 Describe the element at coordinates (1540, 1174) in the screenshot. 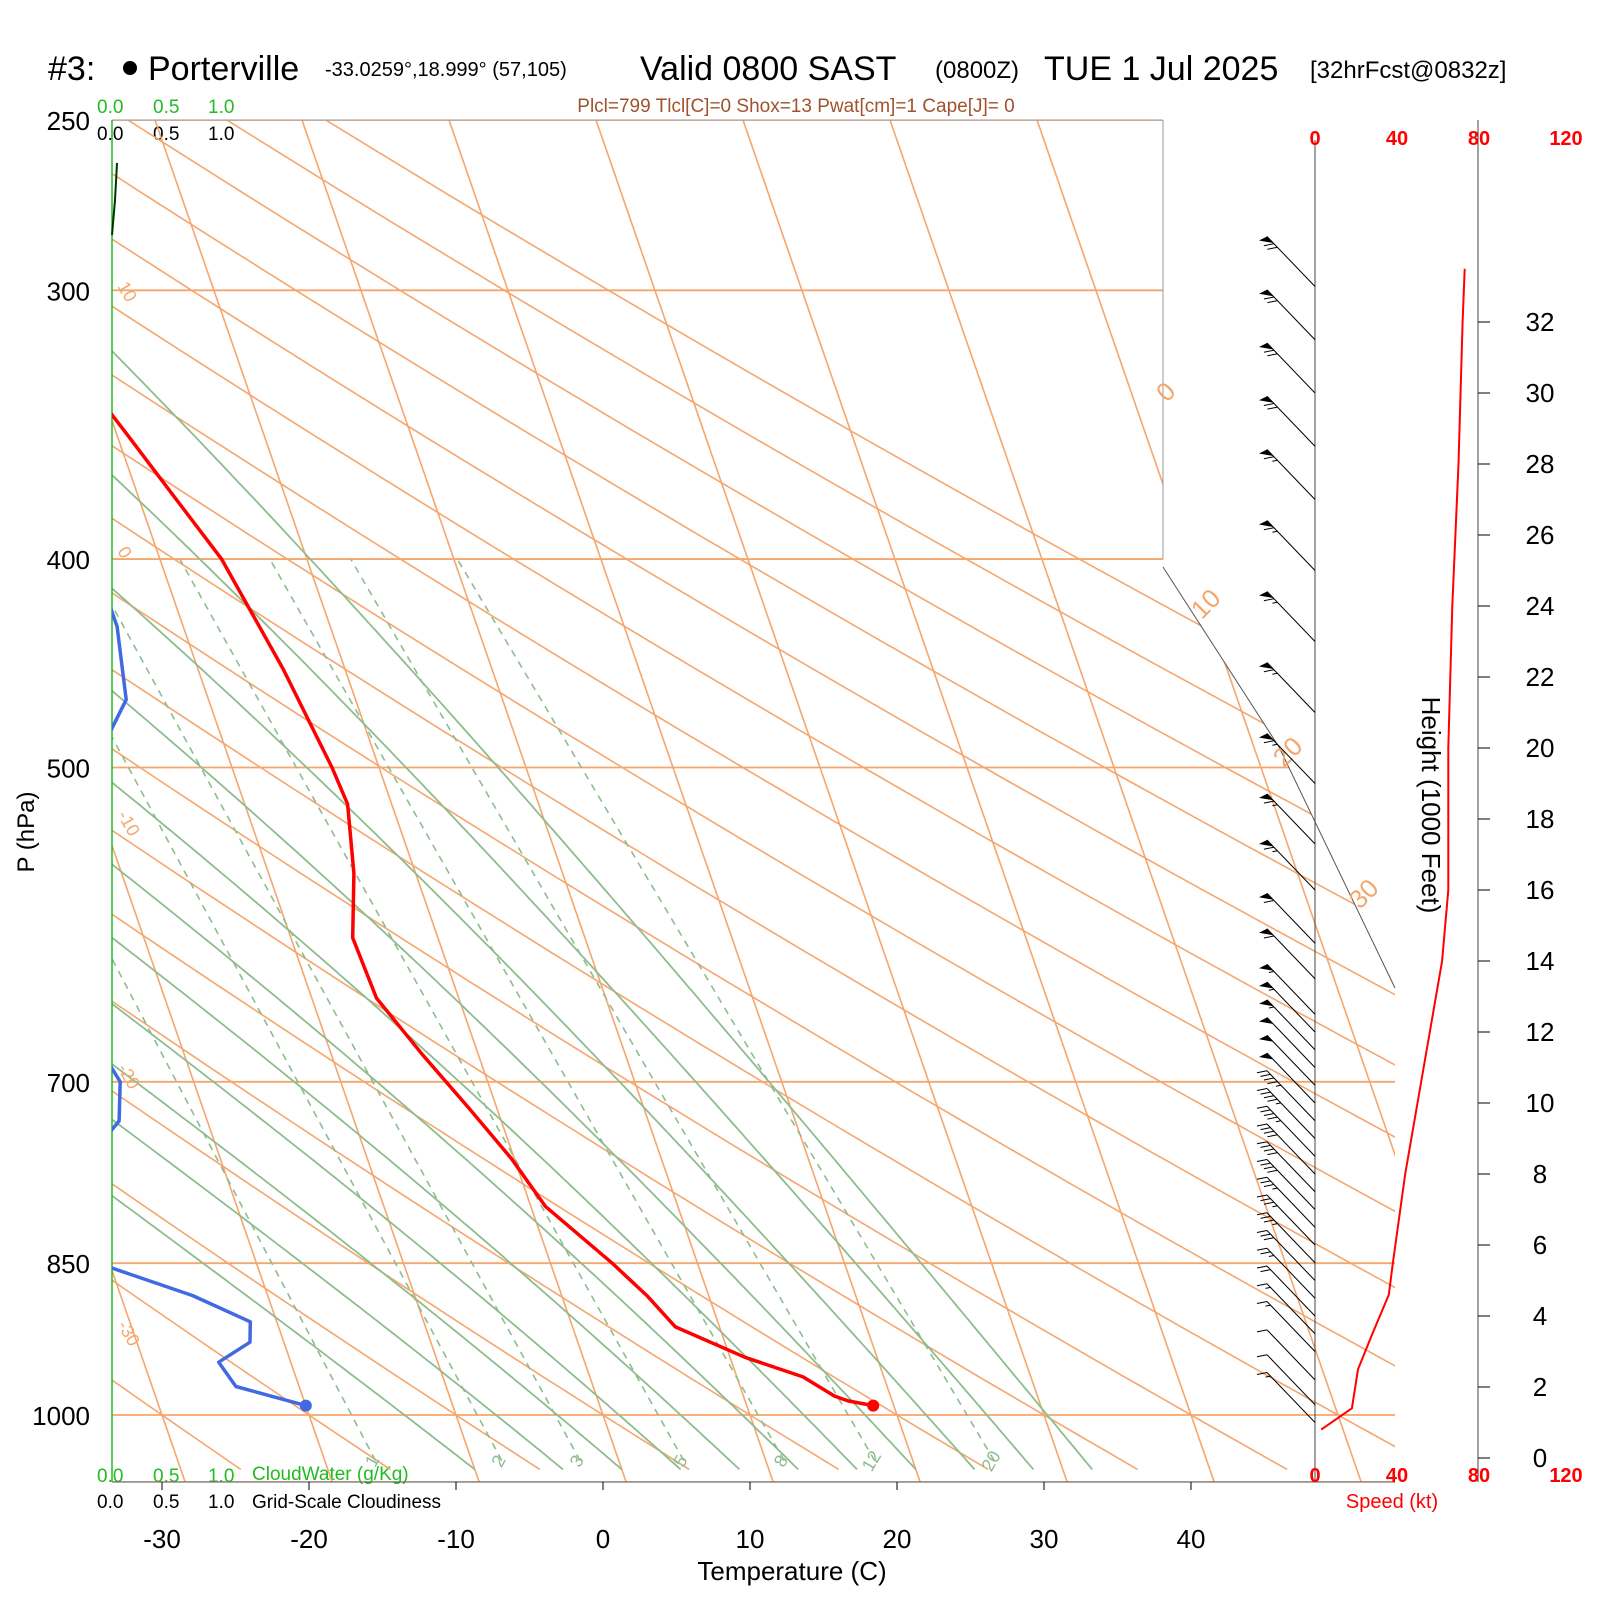

I see `height-tick-label: 8` at that location.